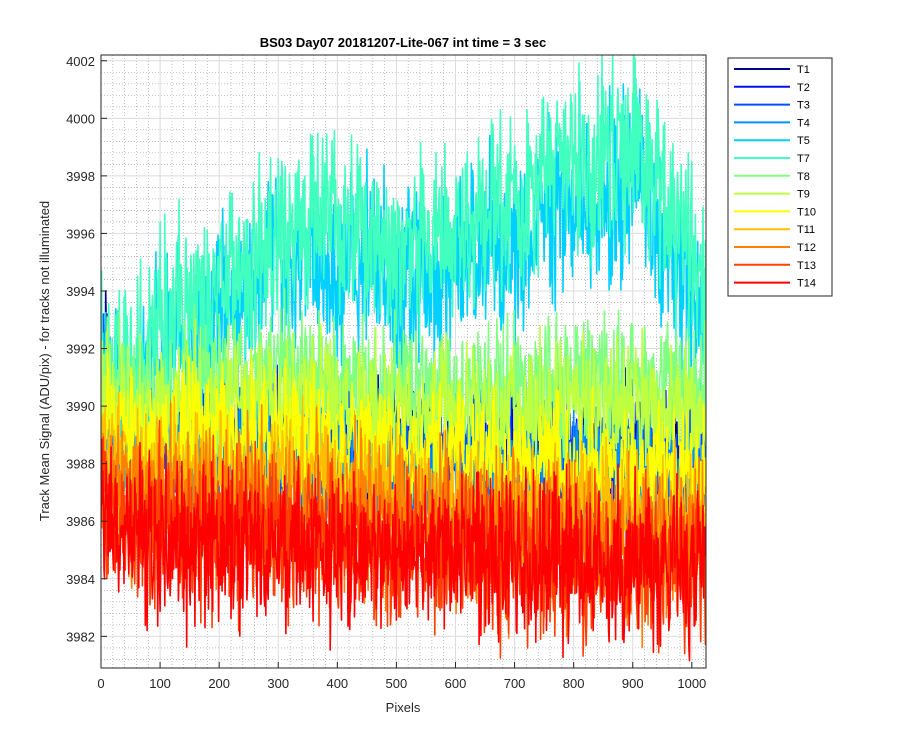 Image resolution: width=900 pixels, height=750 pixels. I want to click on x-axis-ticks: 0 100 200 300 400 500 600 700 800 900 1000, so click(401, 676).